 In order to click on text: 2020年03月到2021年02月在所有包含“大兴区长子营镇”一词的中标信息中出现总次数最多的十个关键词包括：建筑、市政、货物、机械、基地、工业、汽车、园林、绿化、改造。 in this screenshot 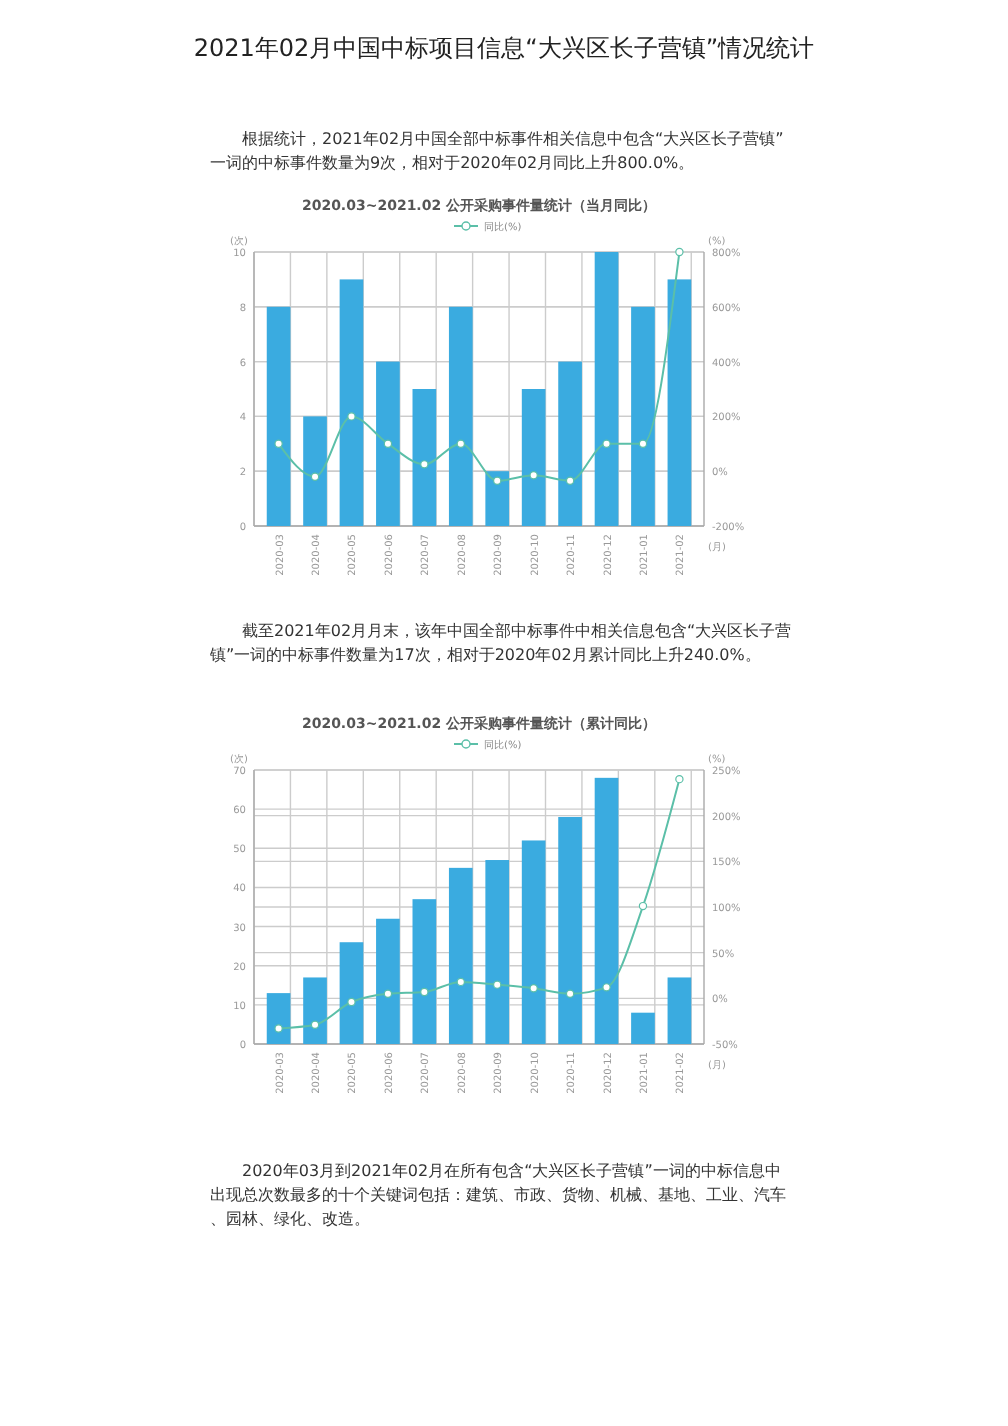, I will do `click(498, 1195)`.